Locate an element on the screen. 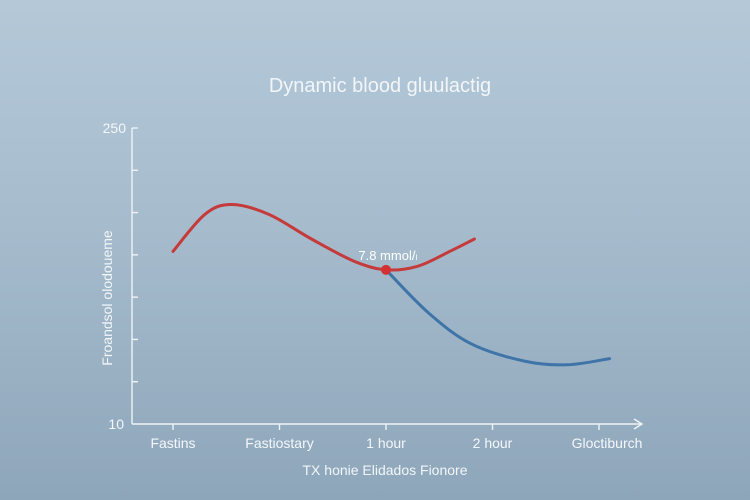  y-tick-labels: 250 10 is located at coordinates (115, 276).